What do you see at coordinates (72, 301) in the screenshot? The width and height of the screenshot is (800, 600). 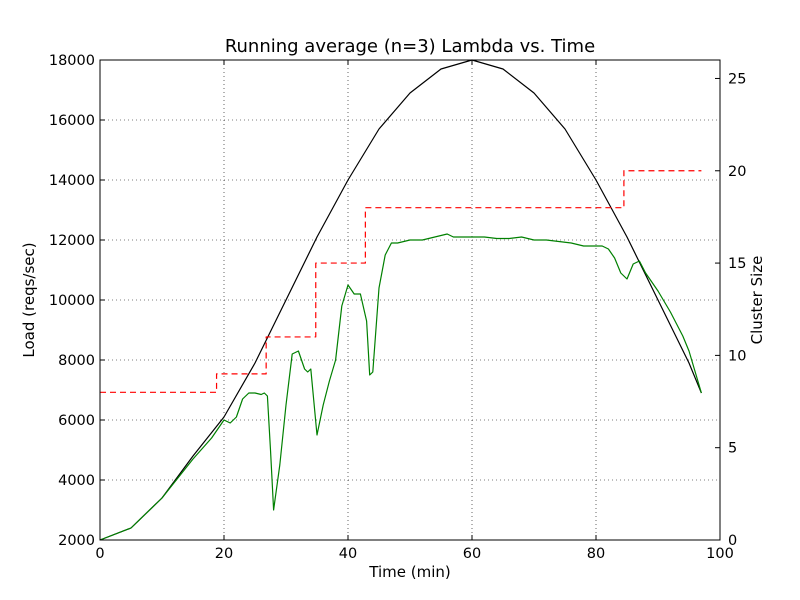 I see `y-tick-label: 10000` at bounding box center [72, 301].